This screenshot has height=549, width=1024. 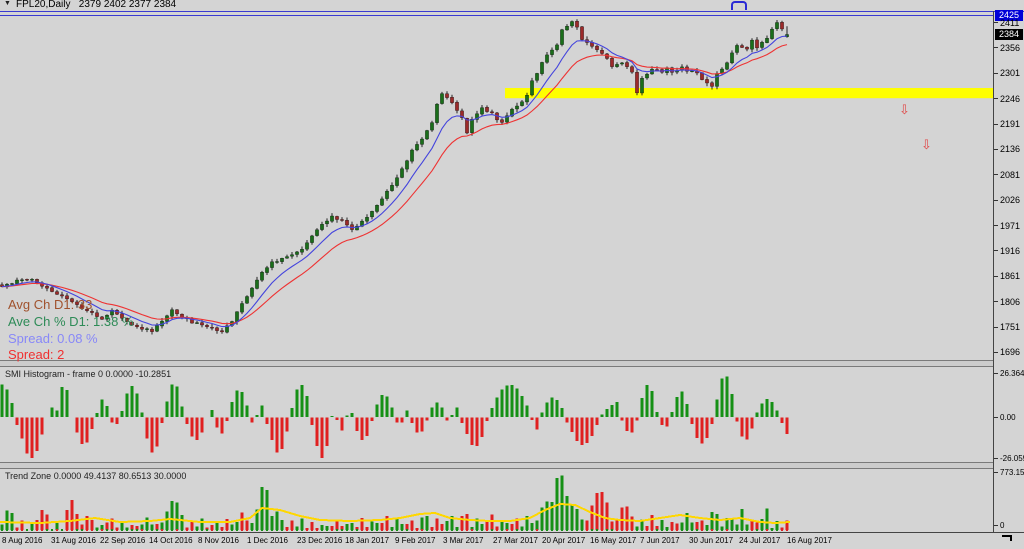 I want to click on symbol-dropdown-icon: ▼, so click(x=7, y=3).